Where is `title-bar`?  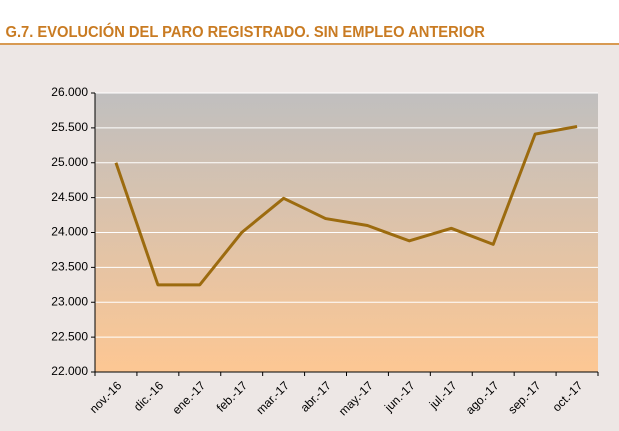
title-bar is located at coordinates (309, 22).